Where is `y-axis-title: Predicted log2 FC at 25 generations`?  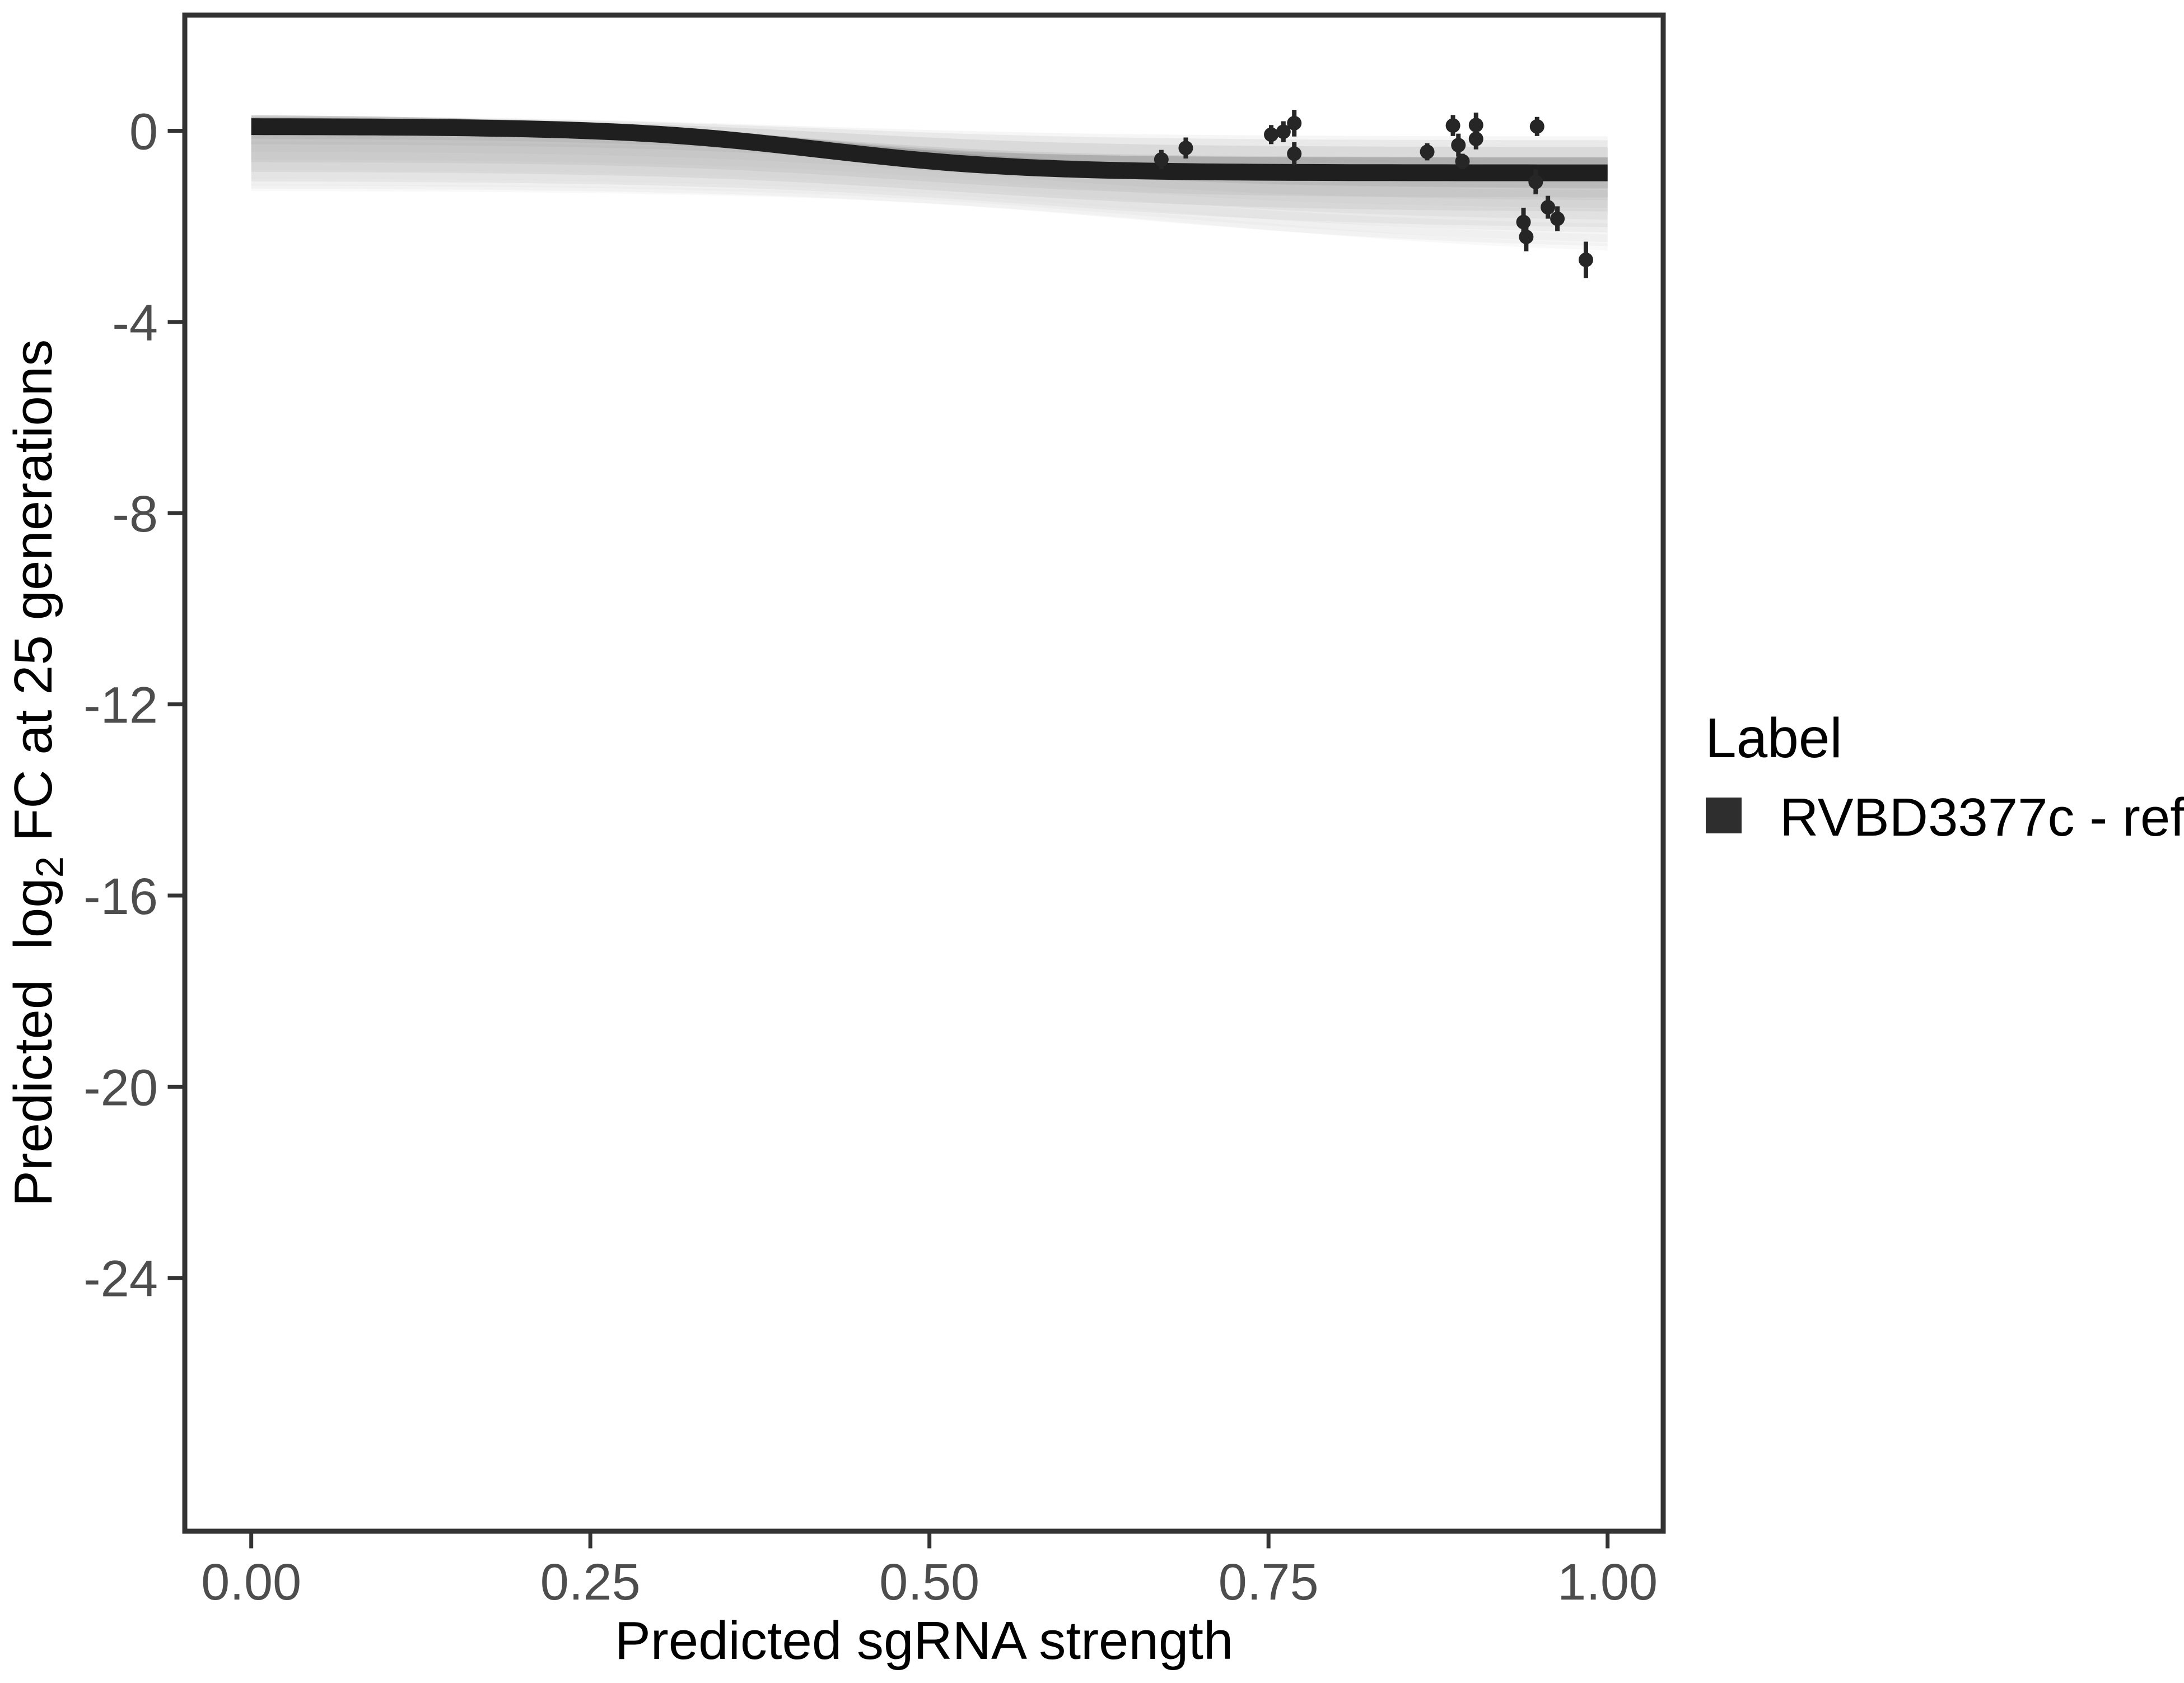
y-axis-title: Predicted log2 FC at 25 generations is located at coordinates (37, 773).